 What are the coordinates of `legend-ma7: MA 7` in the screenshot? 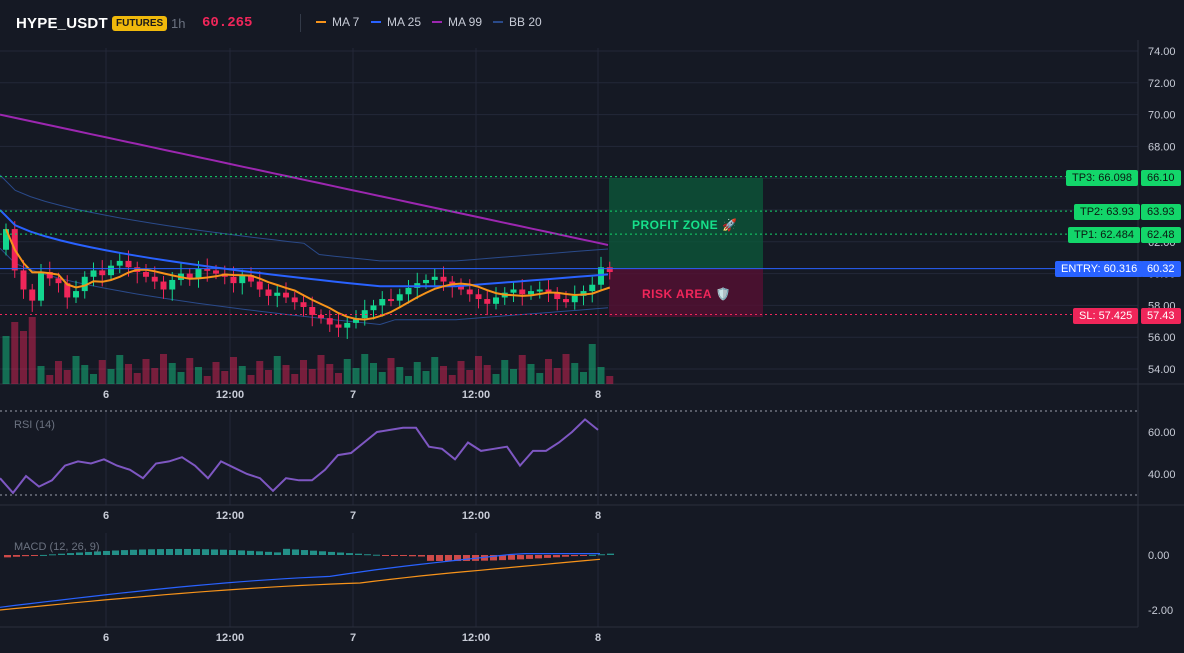 It's located at (337, 22).